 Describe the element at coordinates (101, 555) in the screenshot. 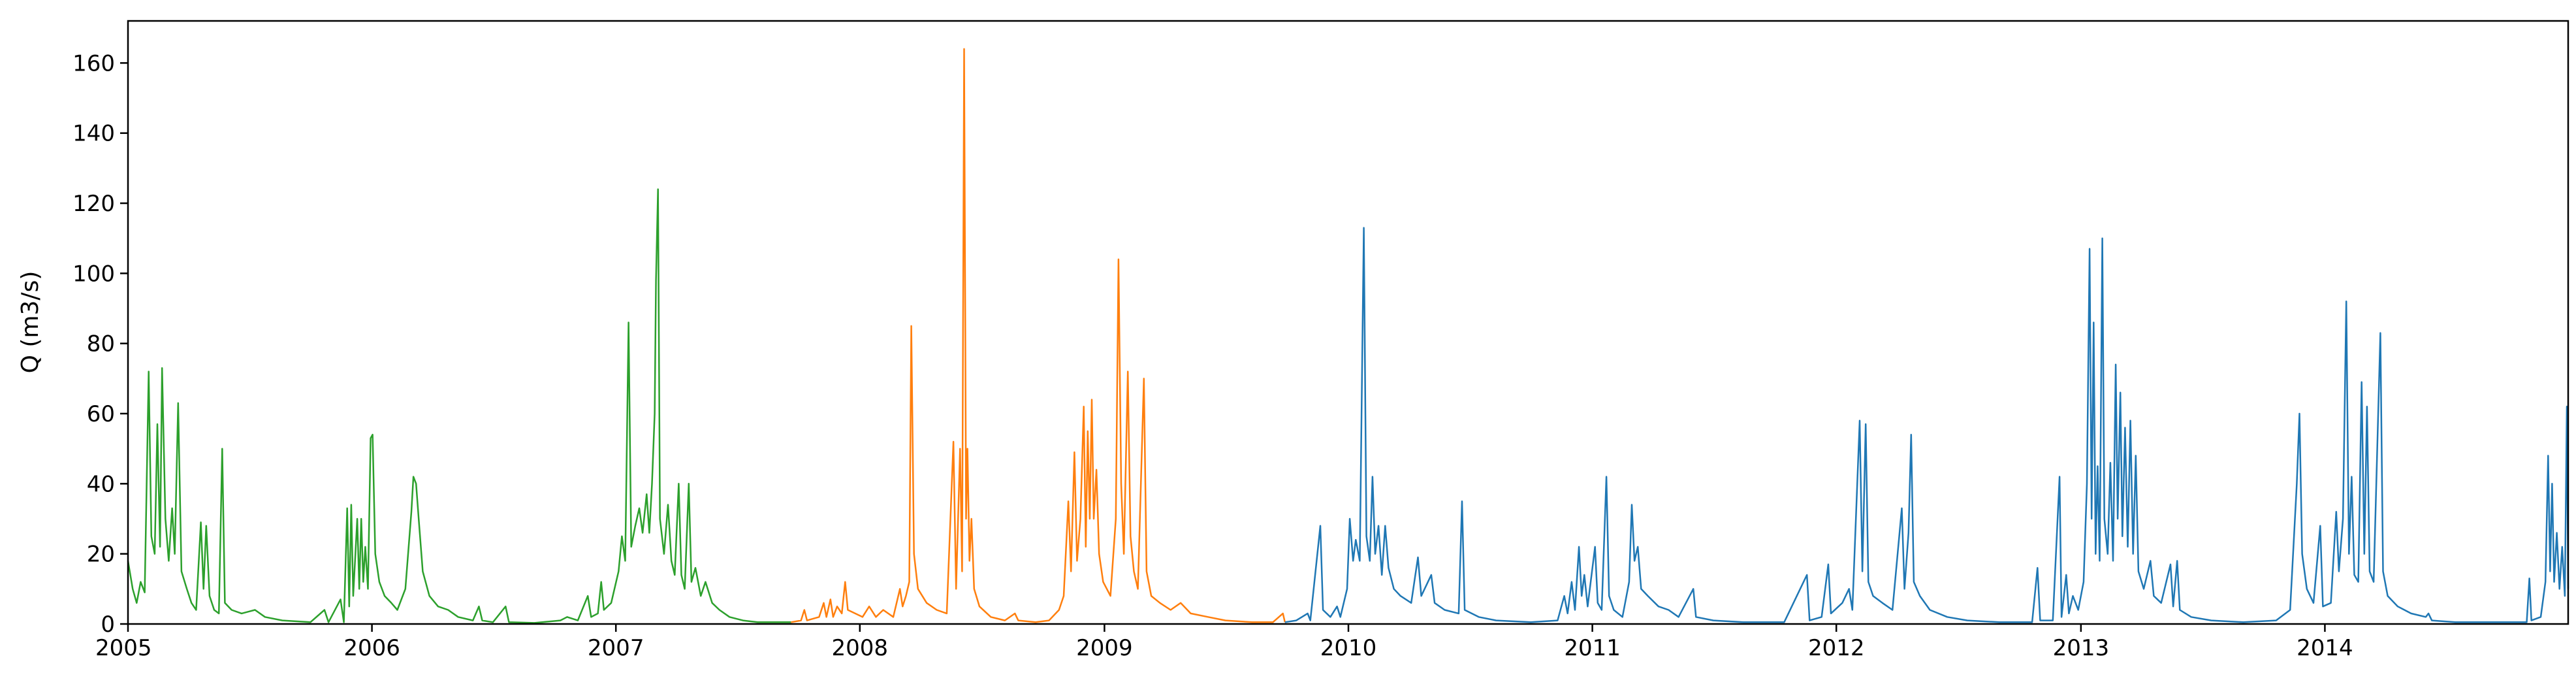

I see `y-tick-label: 20` at that location.